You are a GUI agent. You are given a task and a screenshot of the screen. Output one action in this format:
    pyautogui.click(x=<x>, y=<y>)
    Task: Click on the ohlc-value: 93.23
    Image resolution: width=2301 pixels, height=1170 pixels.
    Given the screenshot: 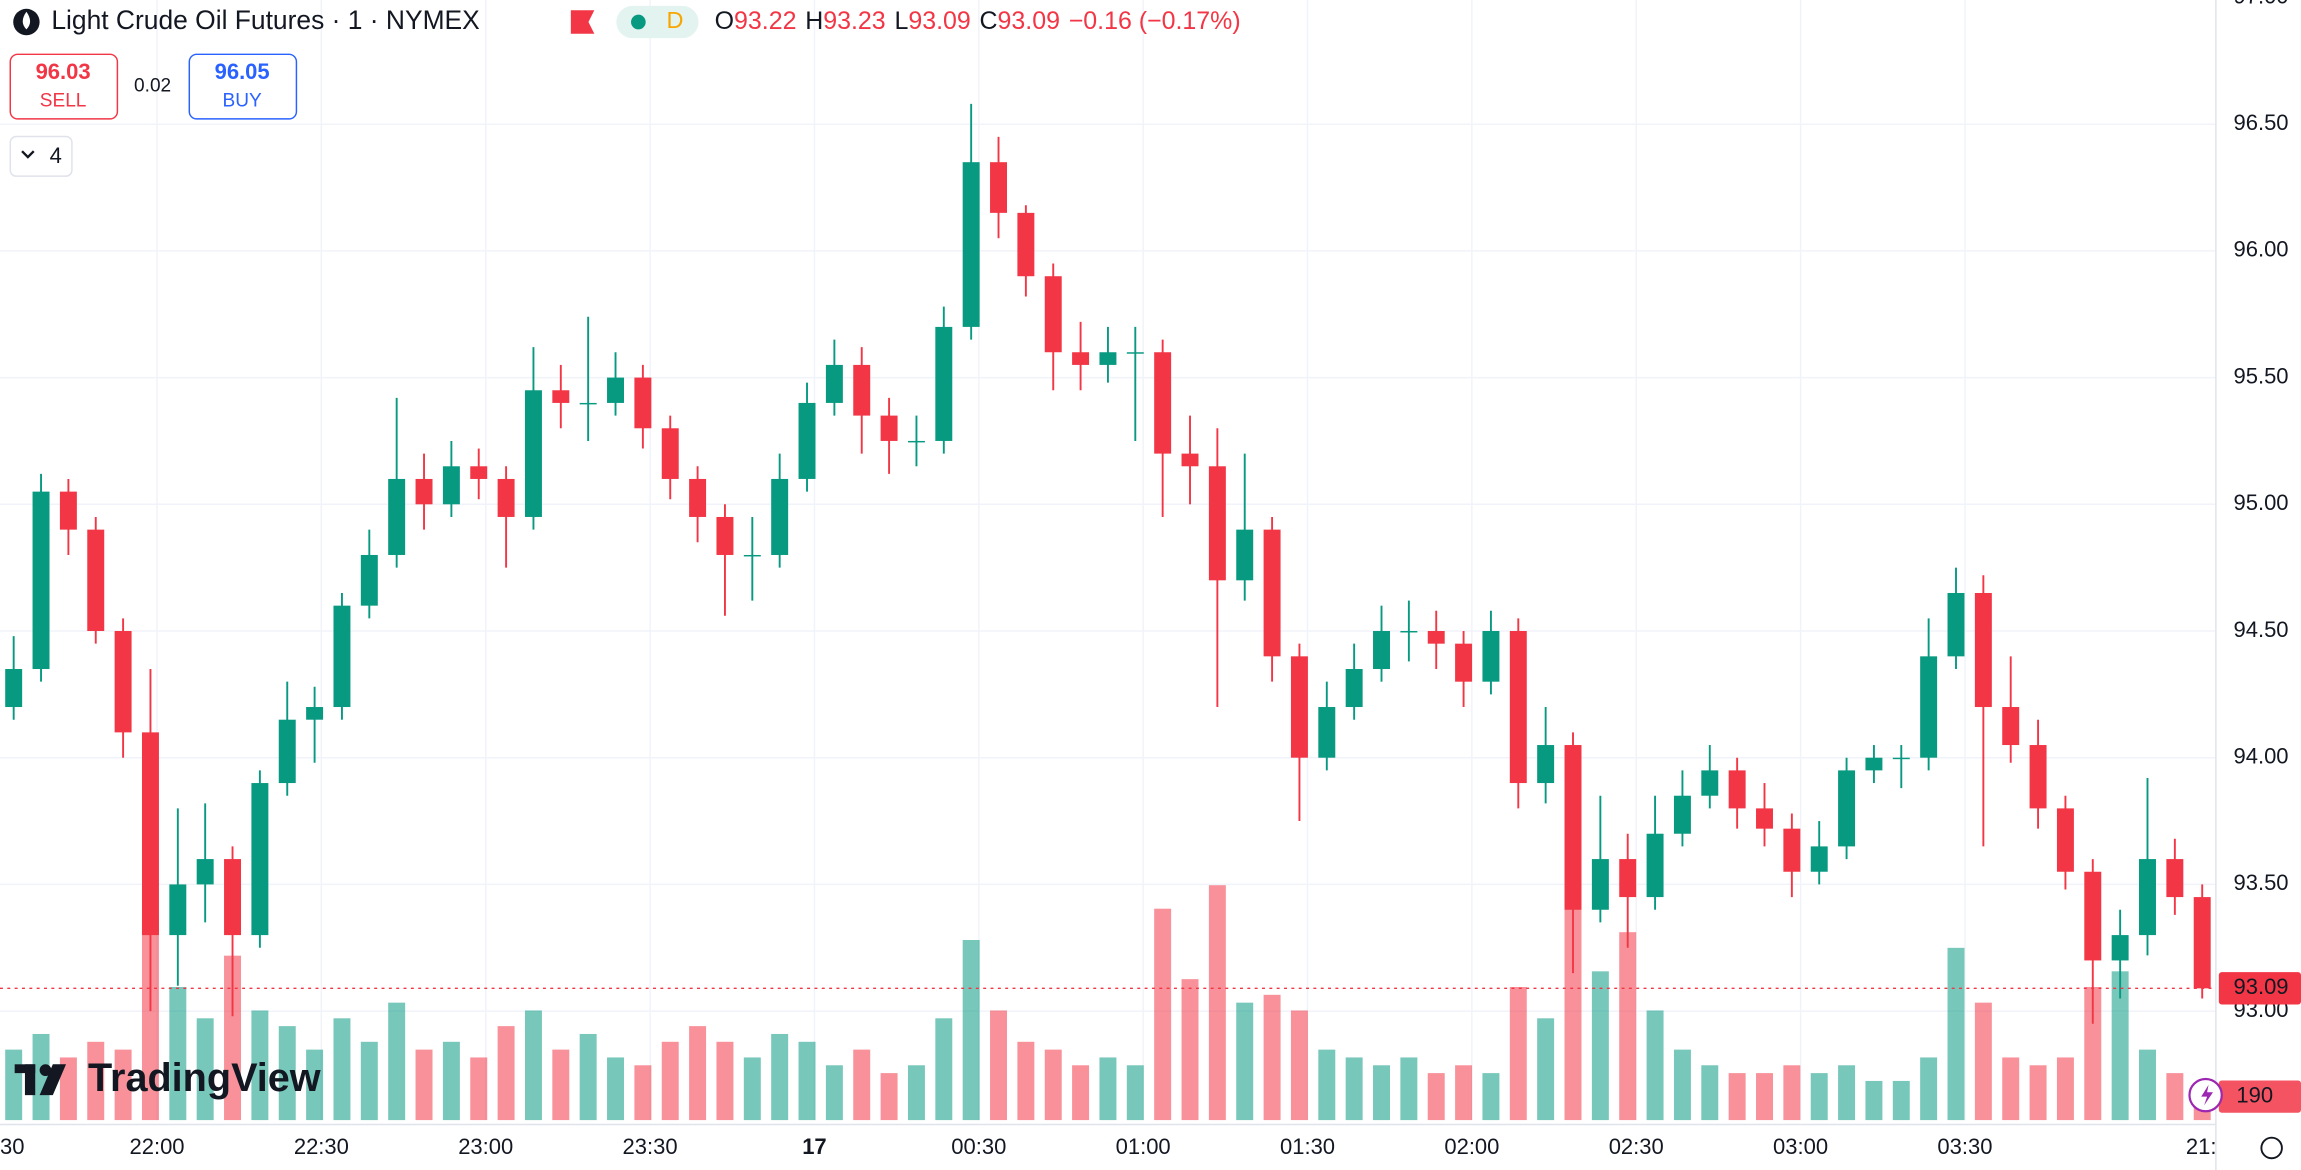 What is the action you would take?
    pyautogui.click(x=854, y=21)
    